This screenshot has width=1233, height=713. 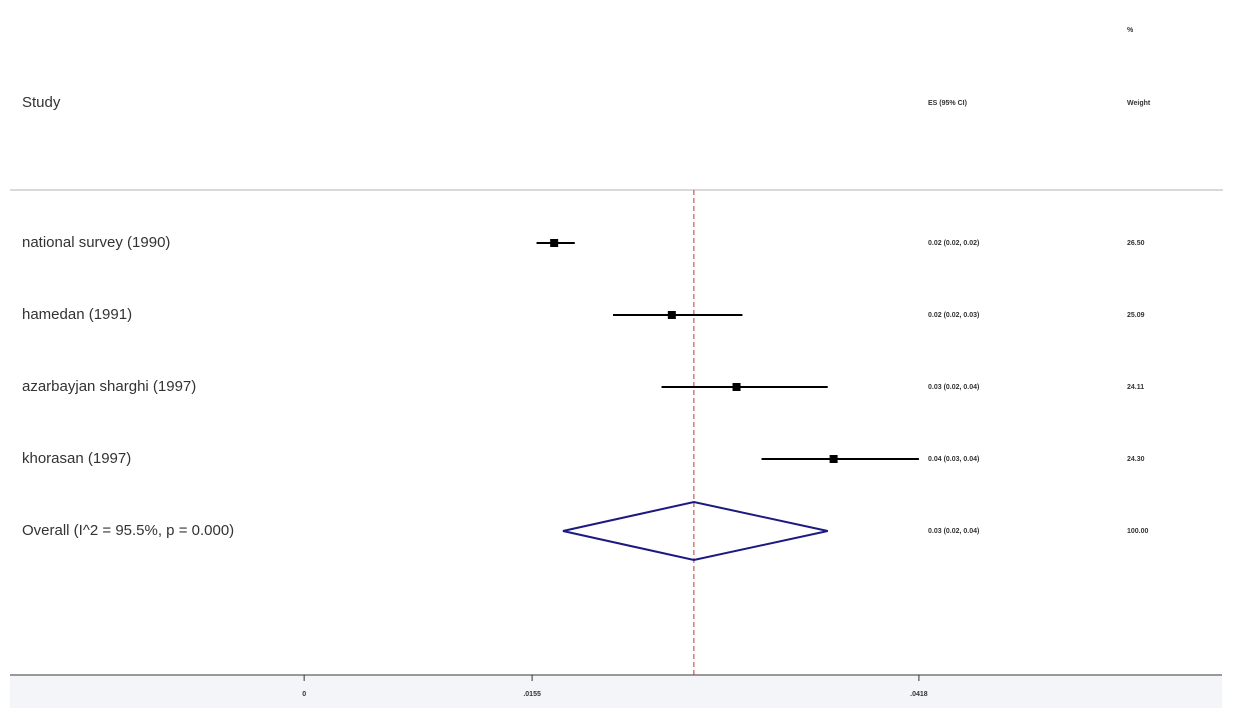 What do you see at coordinates (695, 531) in the screenshot?
I see `overall-diamond` at bounding box center [695, 531].